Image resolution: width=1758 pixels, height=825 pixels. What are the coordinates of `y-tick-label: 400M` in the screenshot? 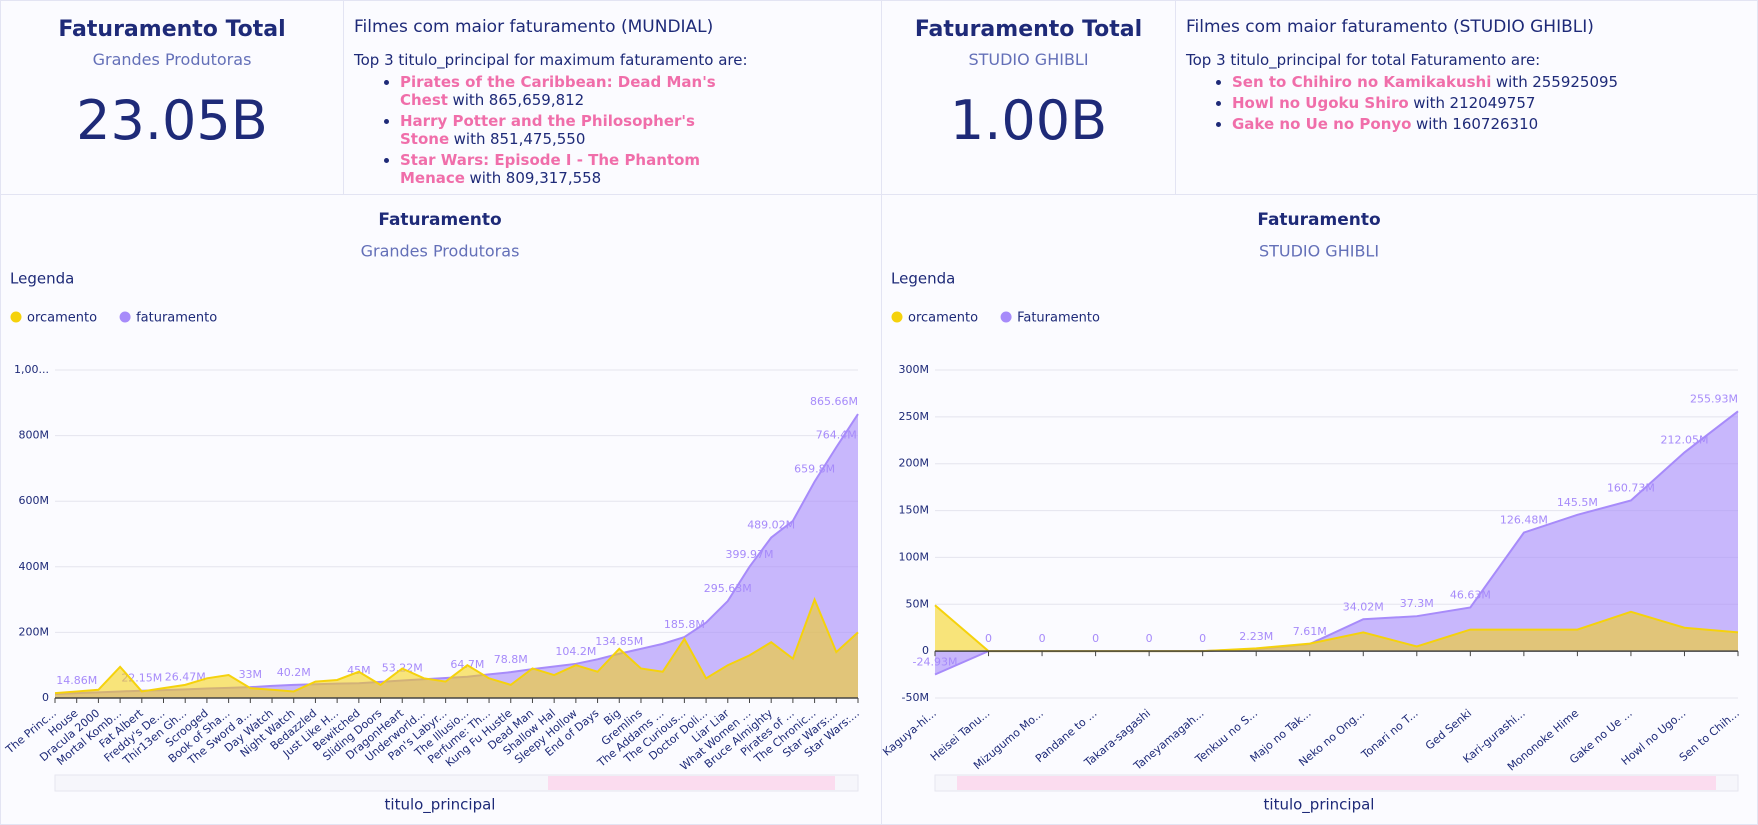 It's located at (34, 566).